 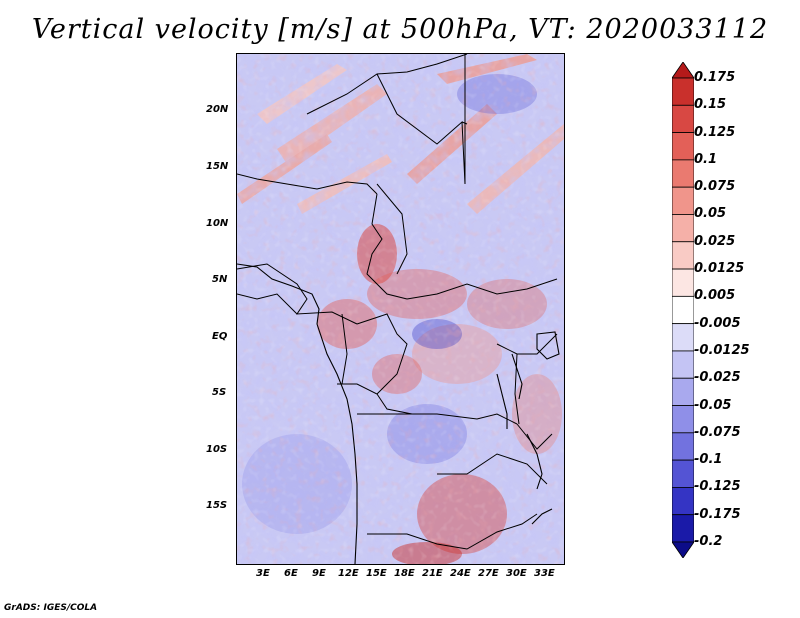 What do you see at coordinates (217, 449) in the screenshot?
I see `lat-label: 10S` at bounding box center [217, 449].